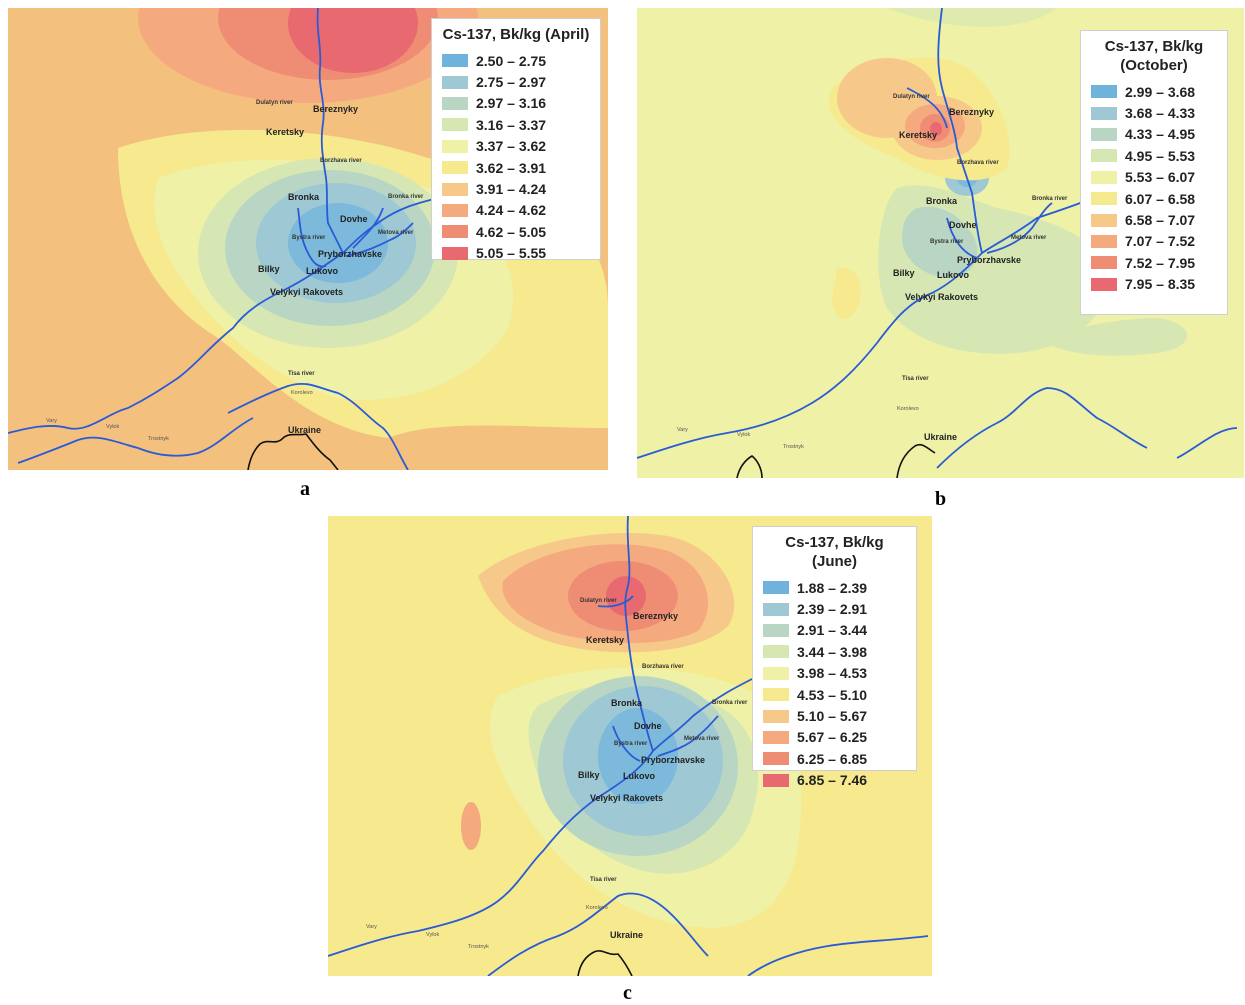  What do you see at coordinates (627, 993) in the screenshot?
I see `panel-label-c: c` at bounding box center [627, 993].